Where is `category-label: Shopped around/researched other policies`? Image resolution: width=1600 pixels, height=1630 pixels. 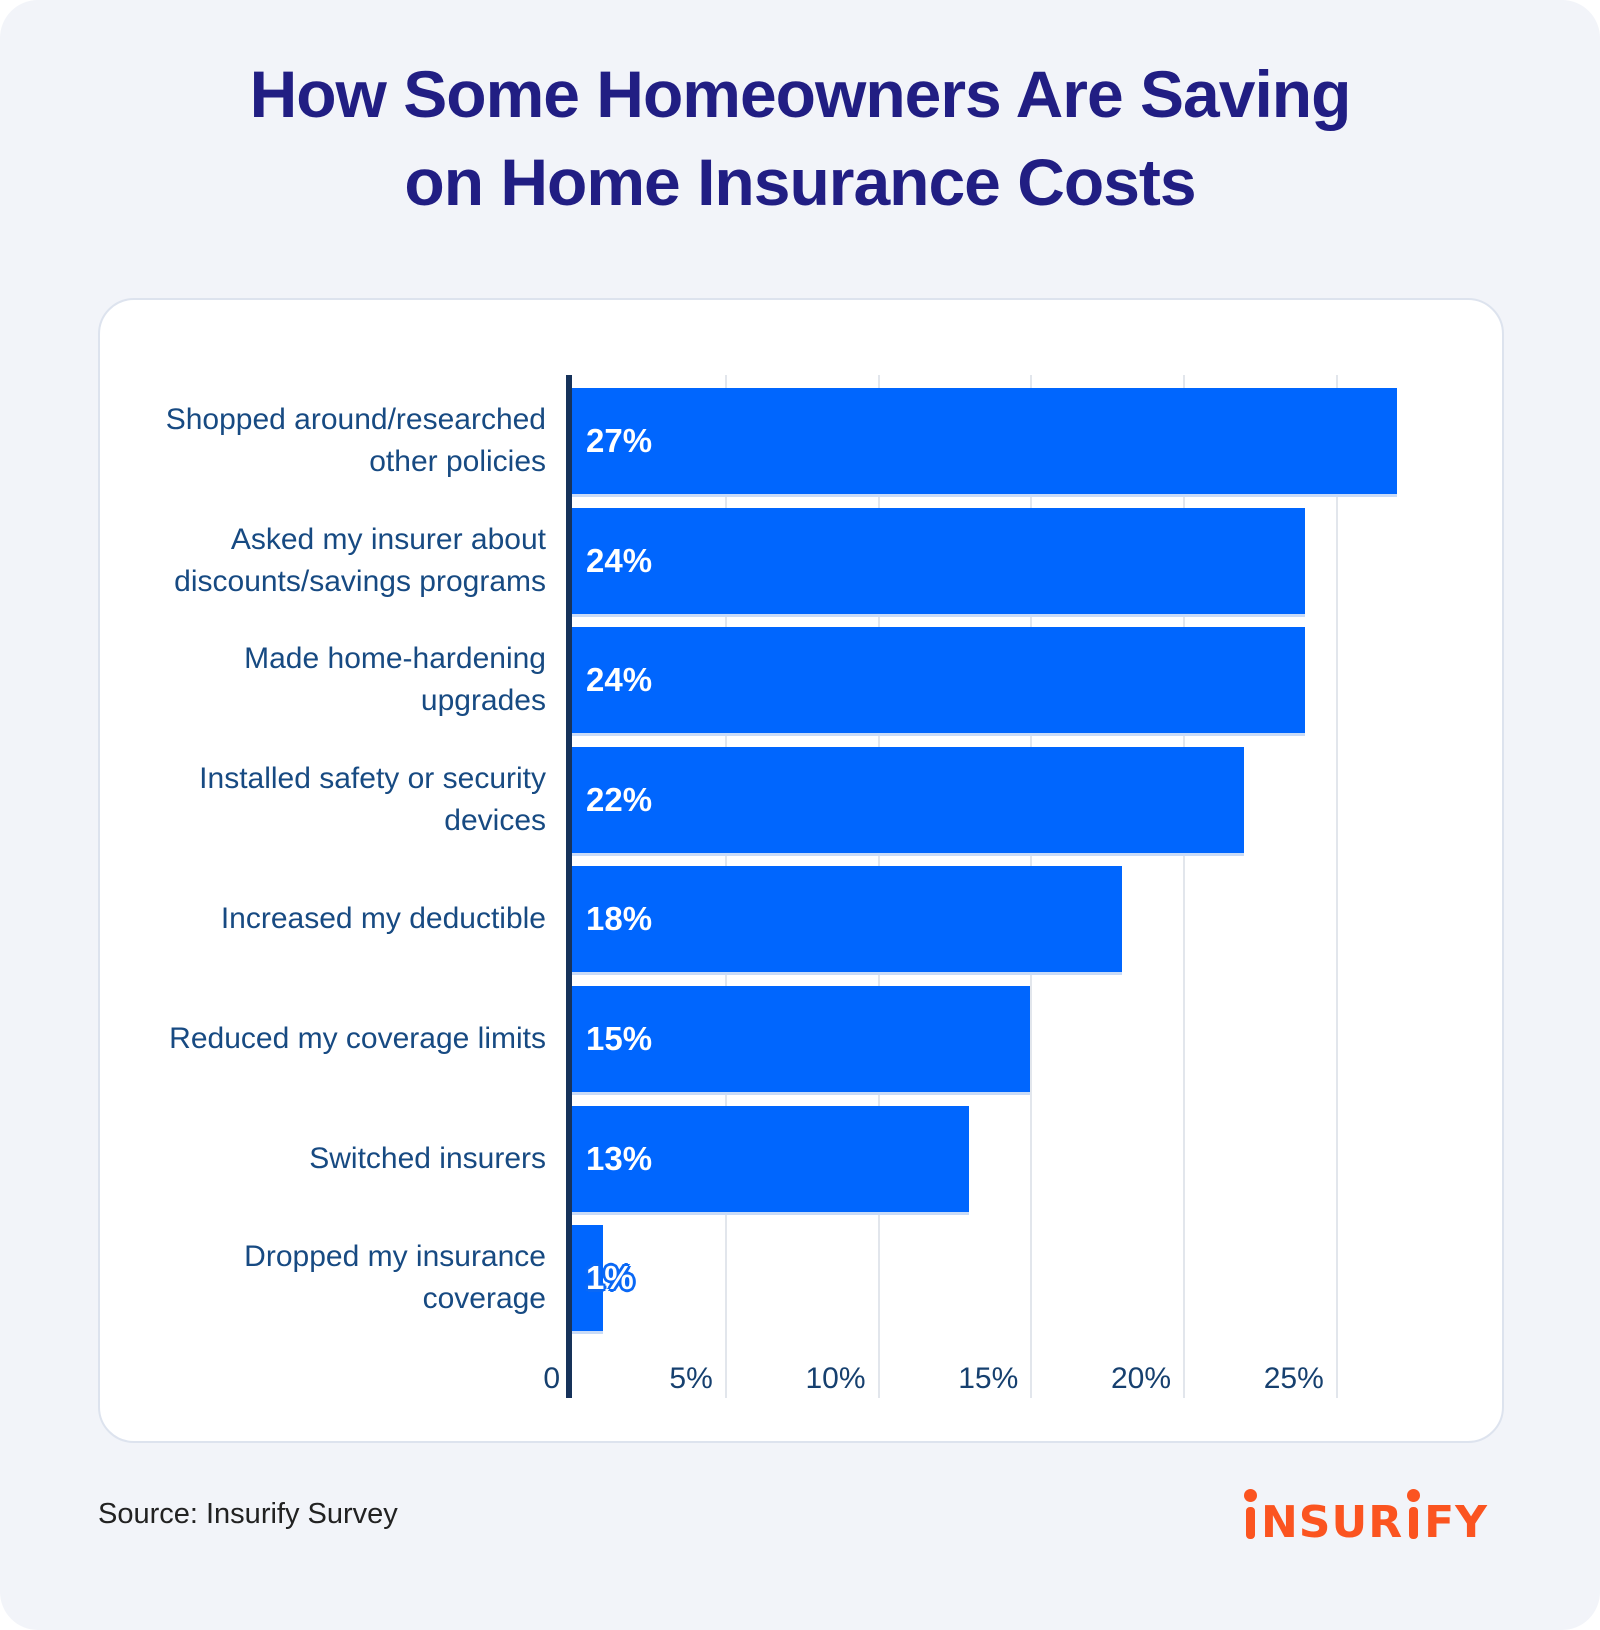
category-label: Shopped around/researched other policies is located at coordinates (355, 440).